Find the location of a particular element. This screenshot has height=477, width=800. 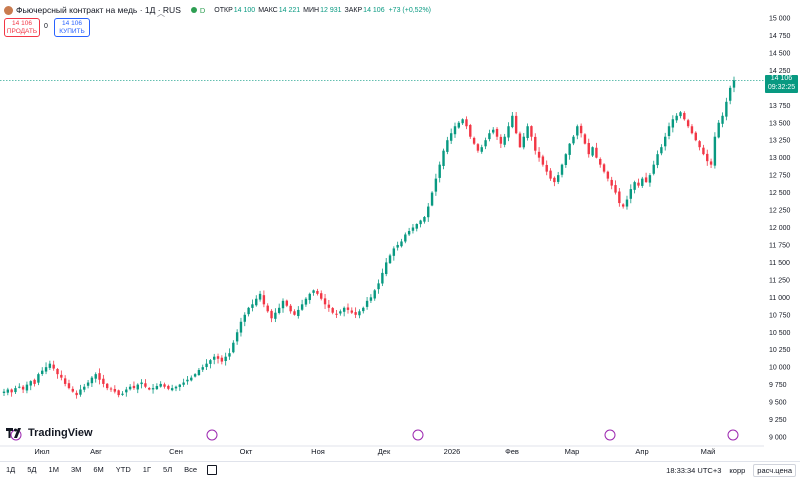

spread-value: 0 is located at coordinates (46, 26).